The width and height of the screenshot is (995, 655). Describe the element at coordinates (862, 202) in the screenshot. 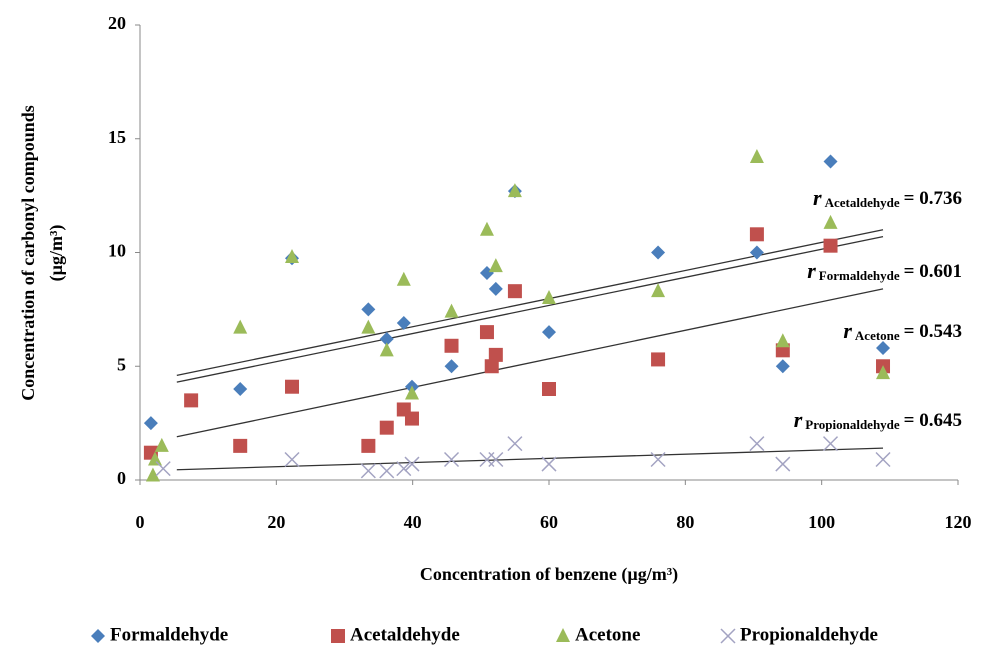

I see `annotation-subscript: Acetaldehyde` at that location.